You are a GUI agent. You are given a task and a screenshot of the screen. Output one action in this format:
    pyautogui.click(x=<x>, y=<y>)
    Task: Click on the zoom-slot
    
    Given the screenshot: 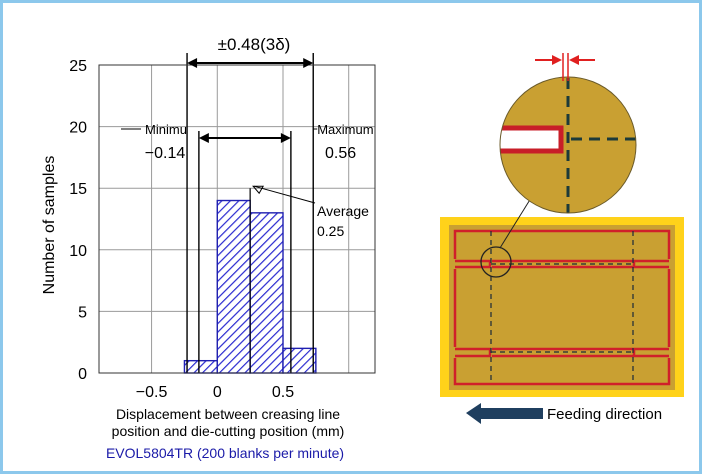 What is the action you would take?
    pyautogui.click(x=532, y=139)
    